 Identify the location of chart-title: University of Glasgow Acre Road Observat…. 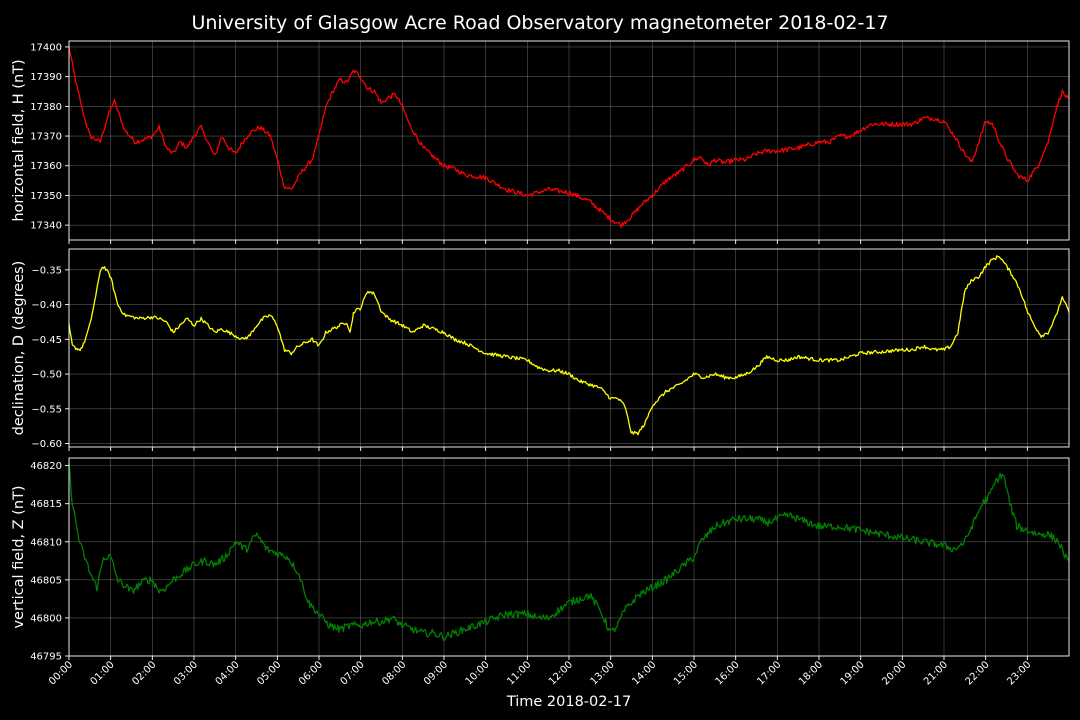
(539, 23).